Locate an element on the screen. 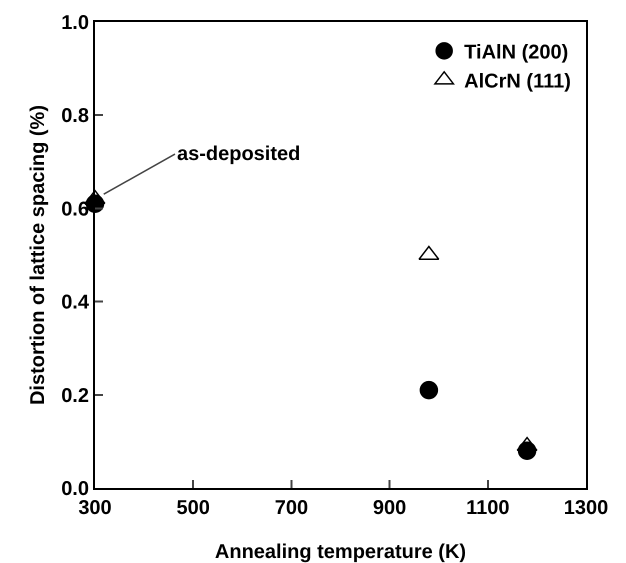 This screenshot has height=563, width=626. annotation: as-deposited is located at coordinates (238, 154).